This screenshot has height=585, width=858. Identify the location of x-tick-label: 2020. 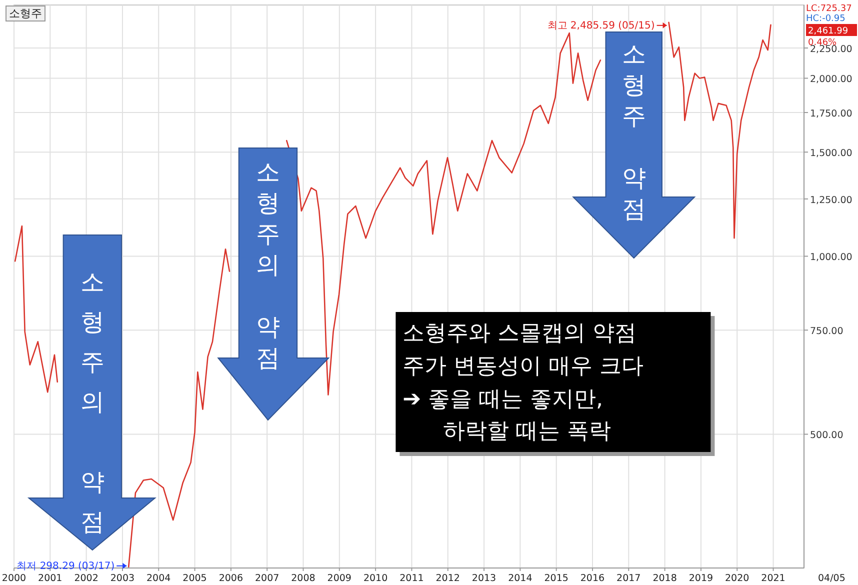
(737, 578).